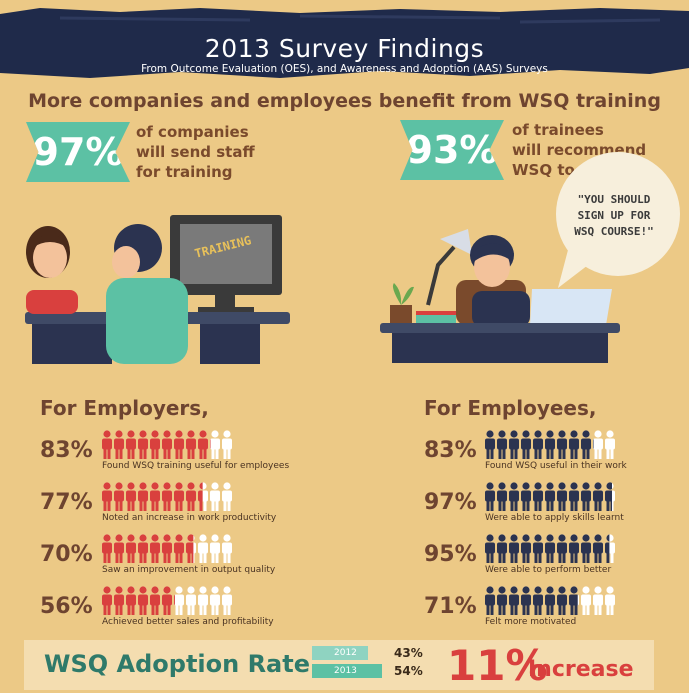  Describe the element at coordinates (510, 408) in the screenshot. I see `employees-heading: For Employees,` at that location.